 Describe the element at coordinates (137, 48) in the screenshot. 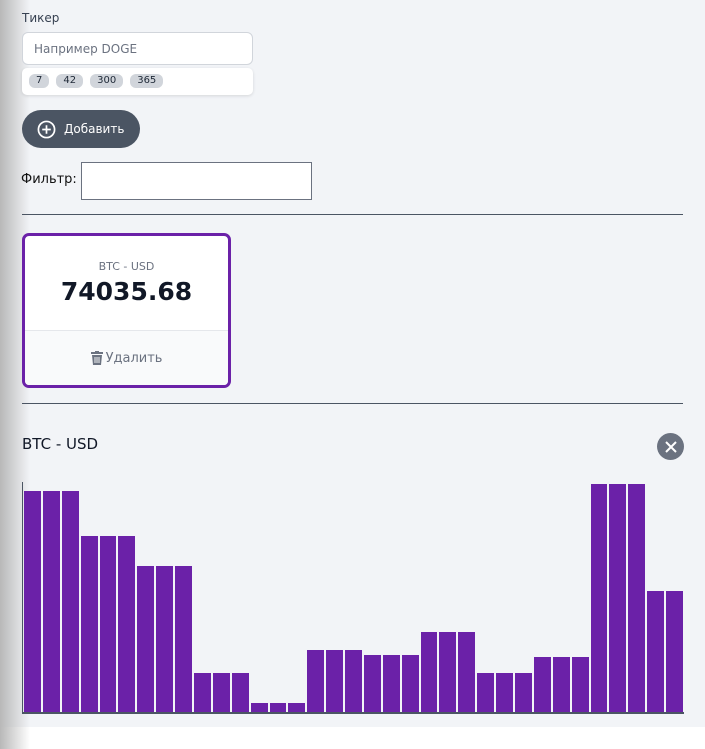

I see `ticker-input` at that location.